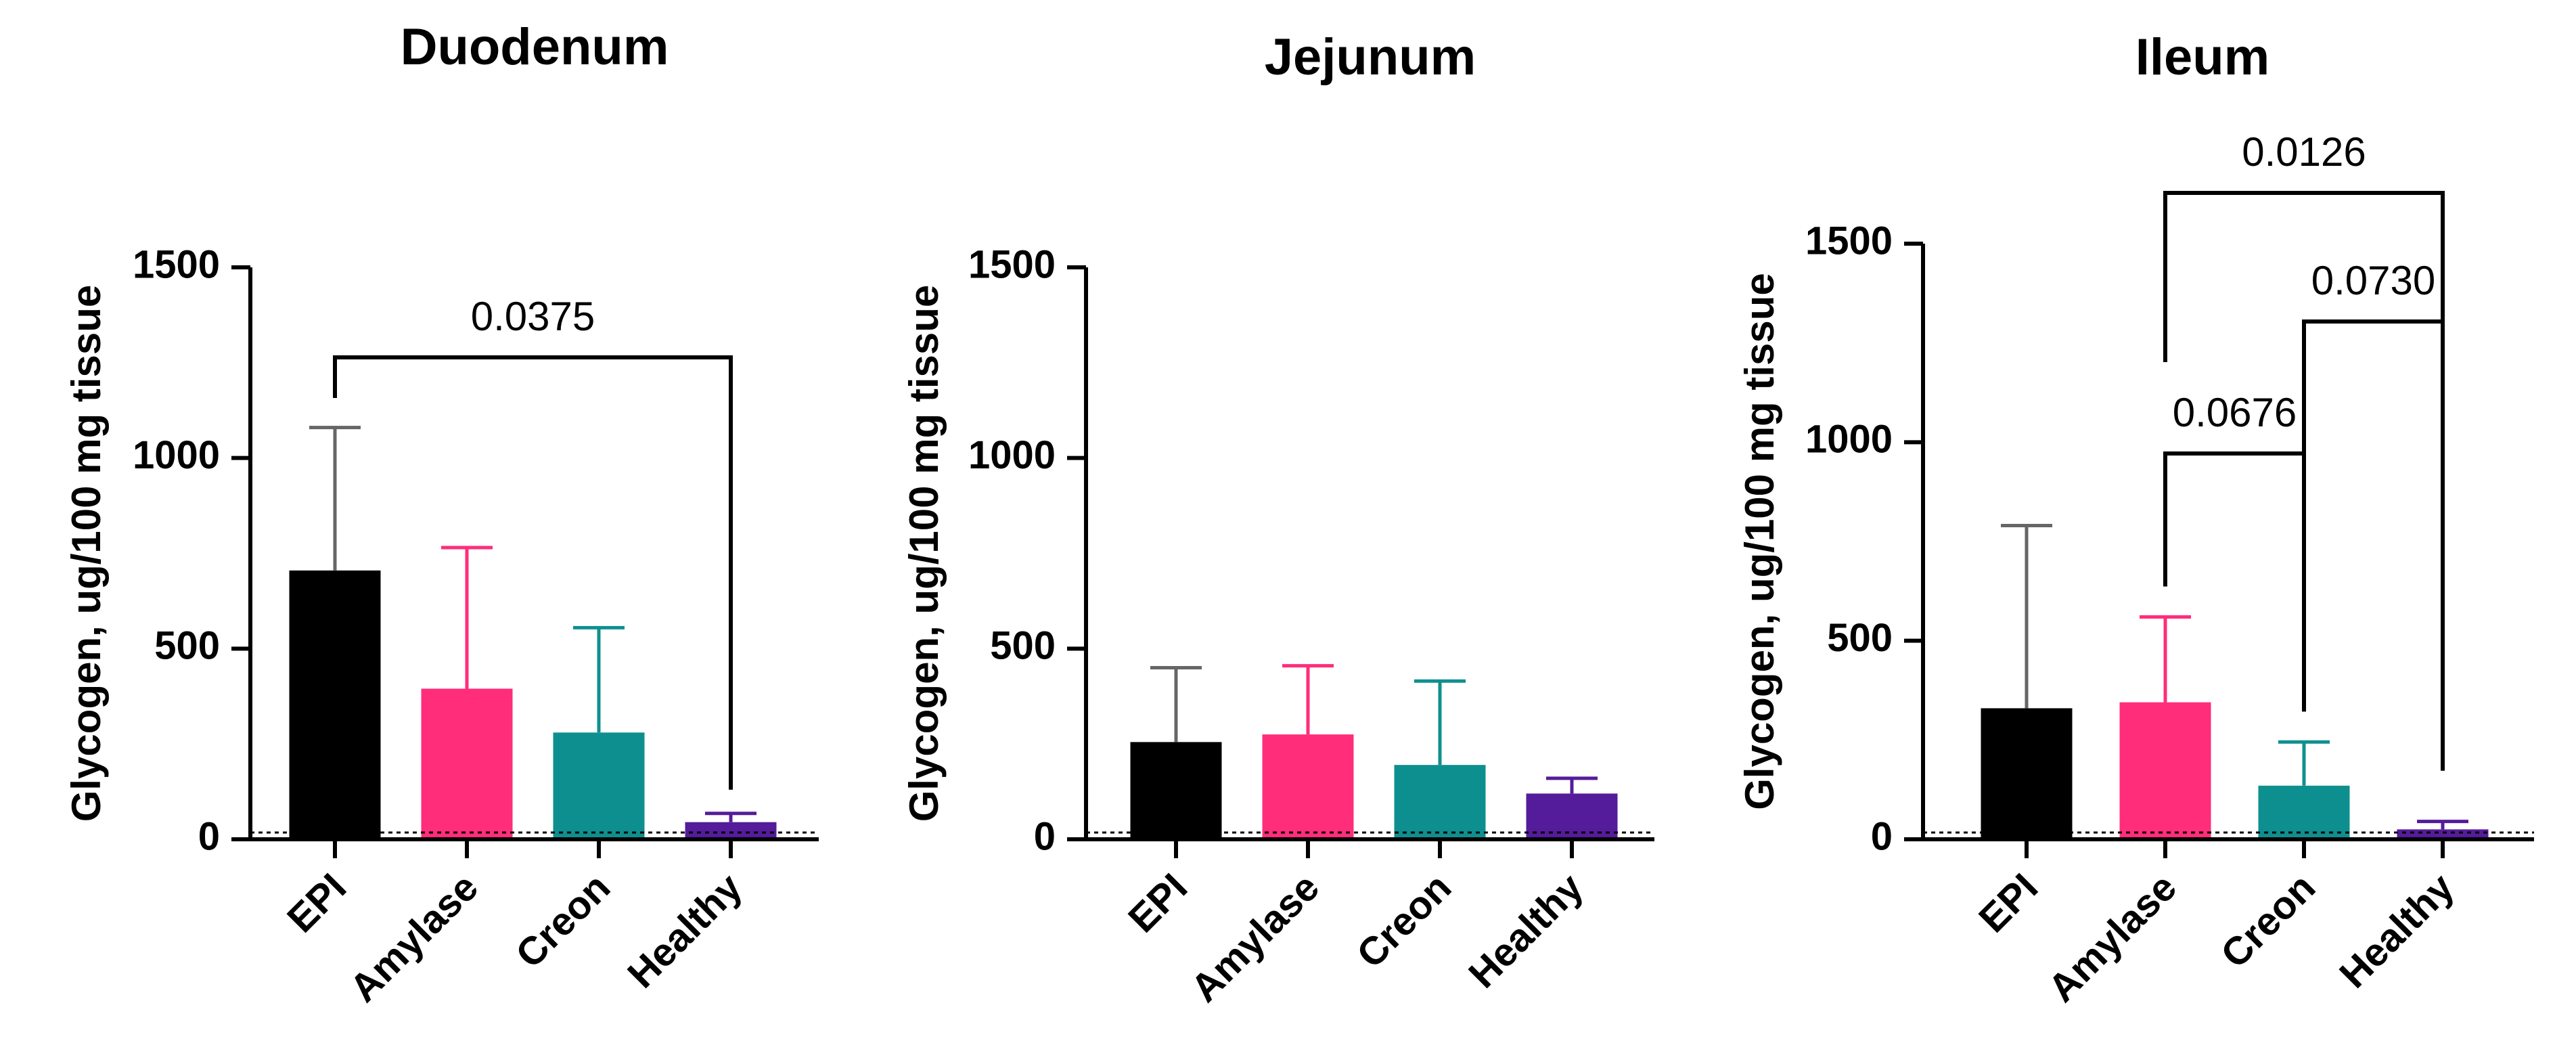 Image resolution: width=2576 pixels, height=1064 pixels. Describe the element at coordinates (2235, 413) in the screenshot. I see `p-value-label: 0.0676` at that location.